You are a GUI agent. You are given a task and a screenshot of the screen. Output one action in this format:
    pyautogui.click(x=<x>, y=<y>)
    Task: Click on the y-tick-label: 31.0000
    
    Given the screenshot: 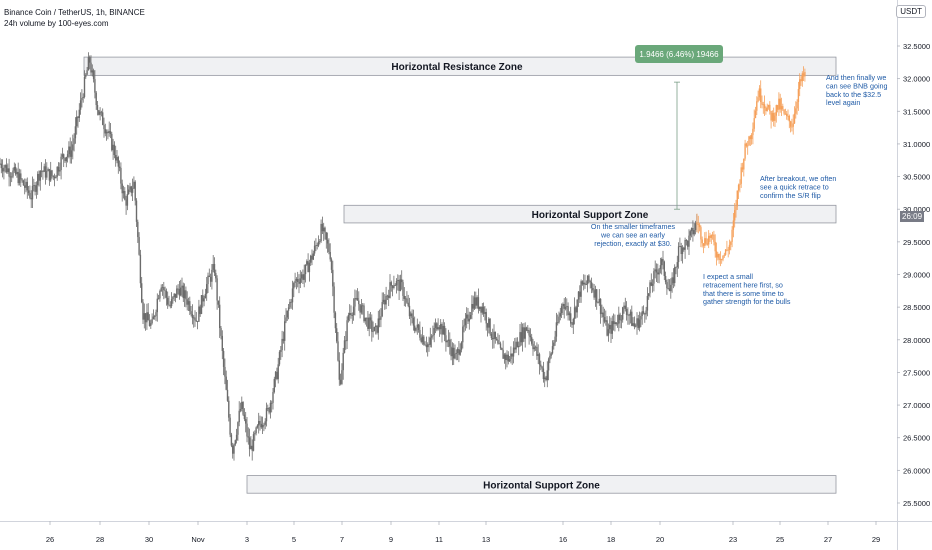 What is the action you would take?
    pyautogui.click(x=916, y=144)
    